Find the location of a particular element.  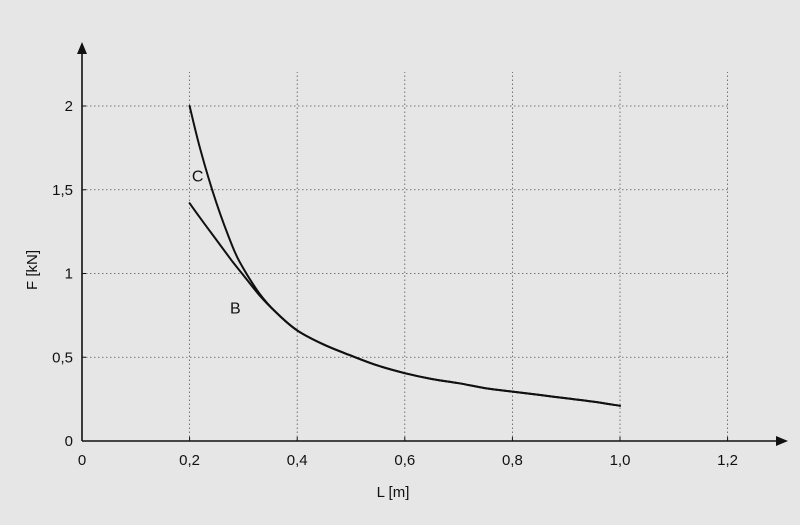

x-tick-label: 1,0 is located at coordinates (620, 460).